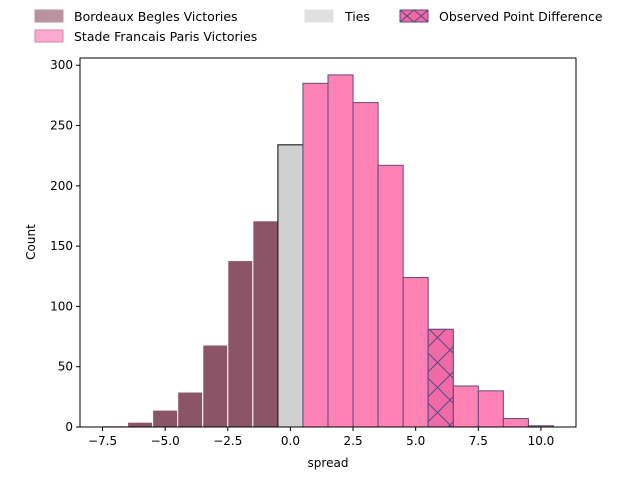  What do you see at coordinates (337, 16) in the screenshot?
I see `legend-item-ties: Ties` at bounding box center [337, 16].